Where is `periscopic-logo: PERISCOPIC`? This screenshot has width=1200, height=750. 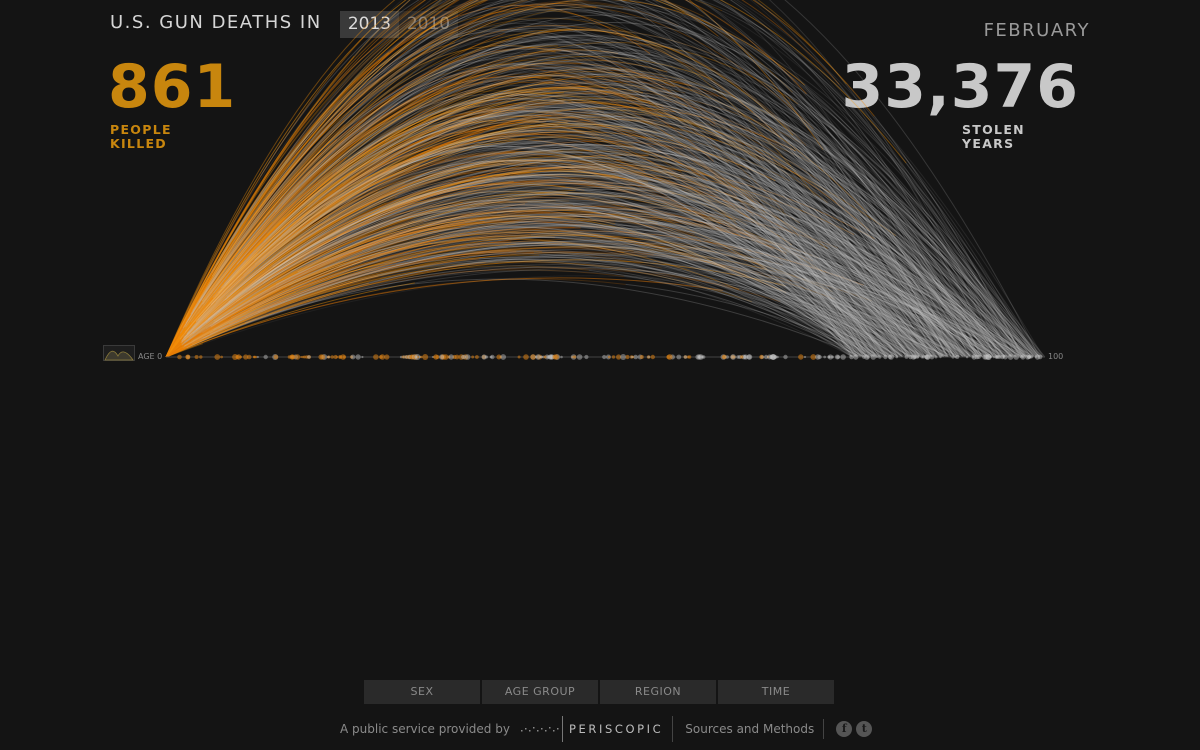
periscopic-logo: PERISCOPIC is located at coordinates (597, 729).